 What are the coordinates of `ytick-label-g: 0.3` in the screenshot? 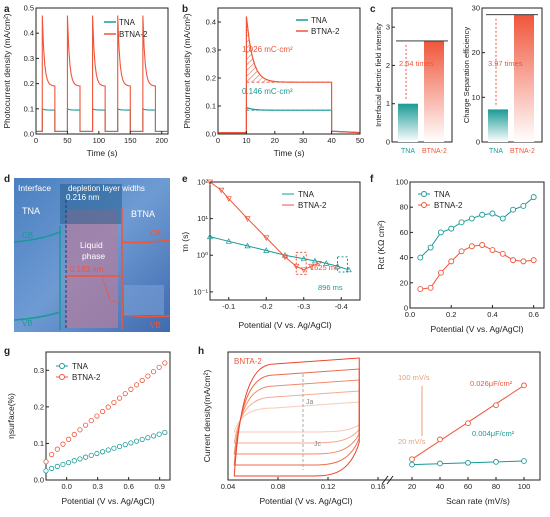 It's located at (39, 370).